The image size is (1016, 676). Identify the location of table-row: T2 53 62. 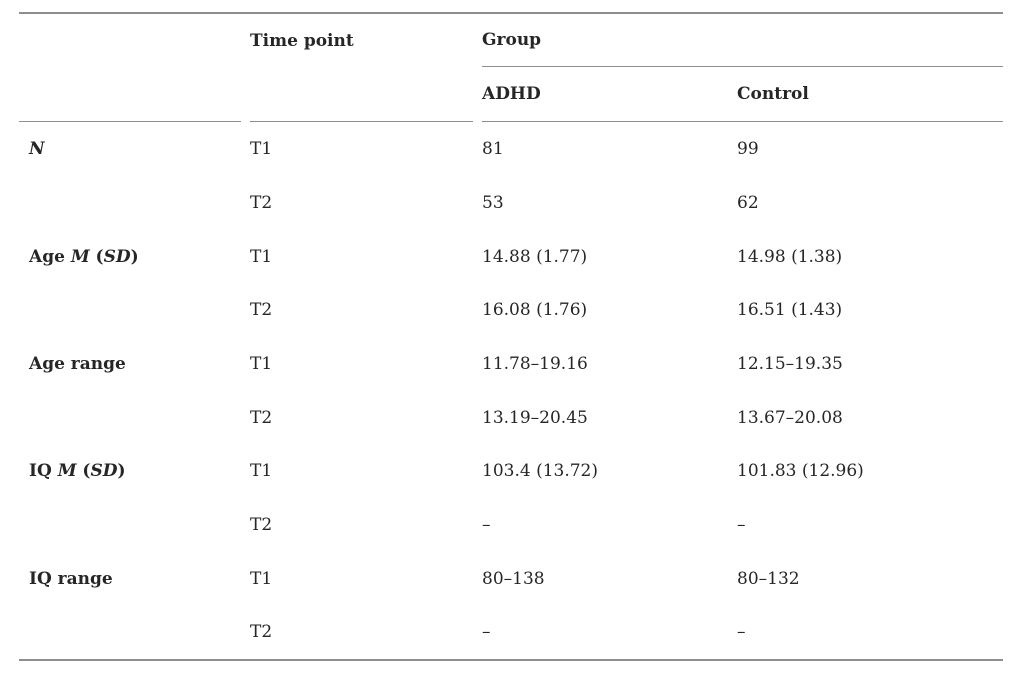
(511, 203).